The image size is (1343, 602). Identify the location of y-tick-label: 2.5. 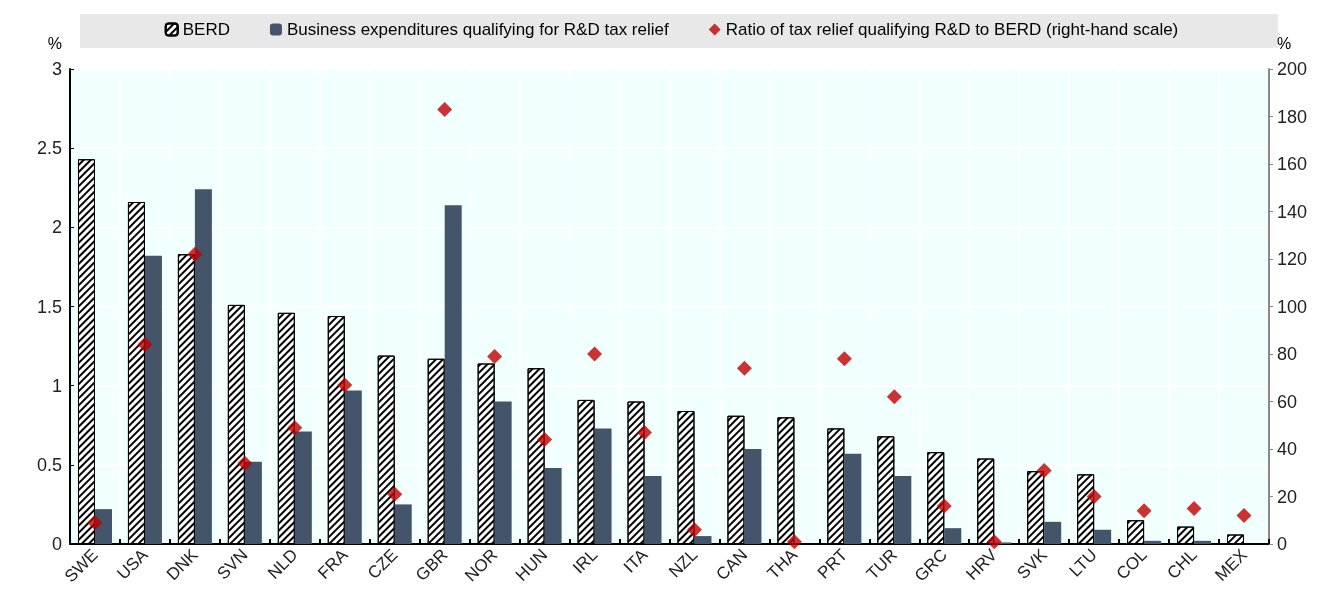
(49, 148).